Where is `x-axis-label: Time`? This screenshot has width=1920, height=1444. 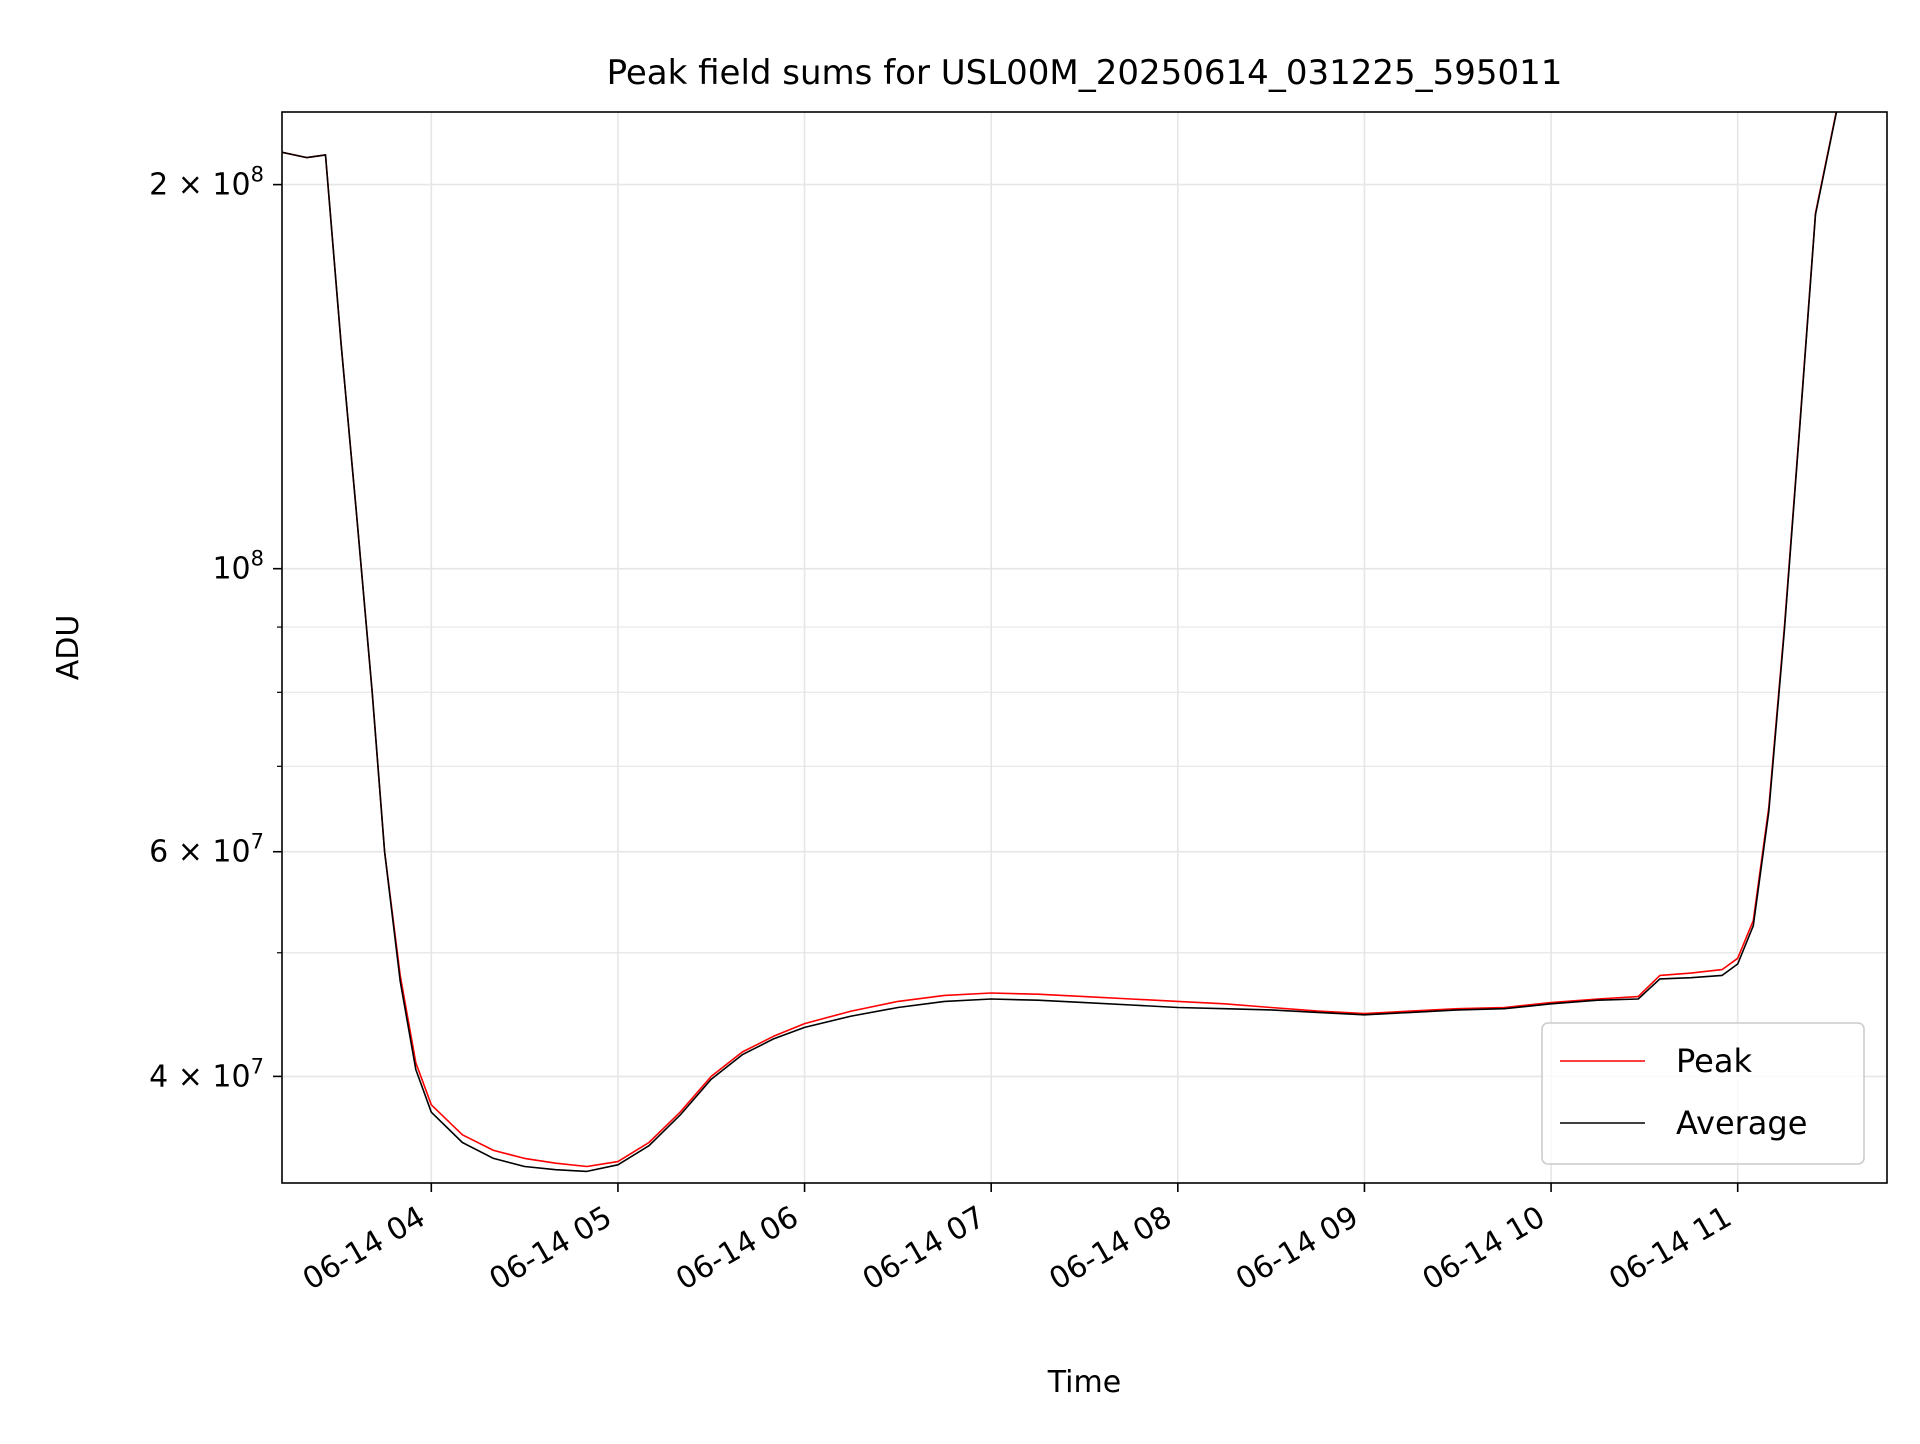
x-axis-label: Time is located at coordinates (1084, 1382).